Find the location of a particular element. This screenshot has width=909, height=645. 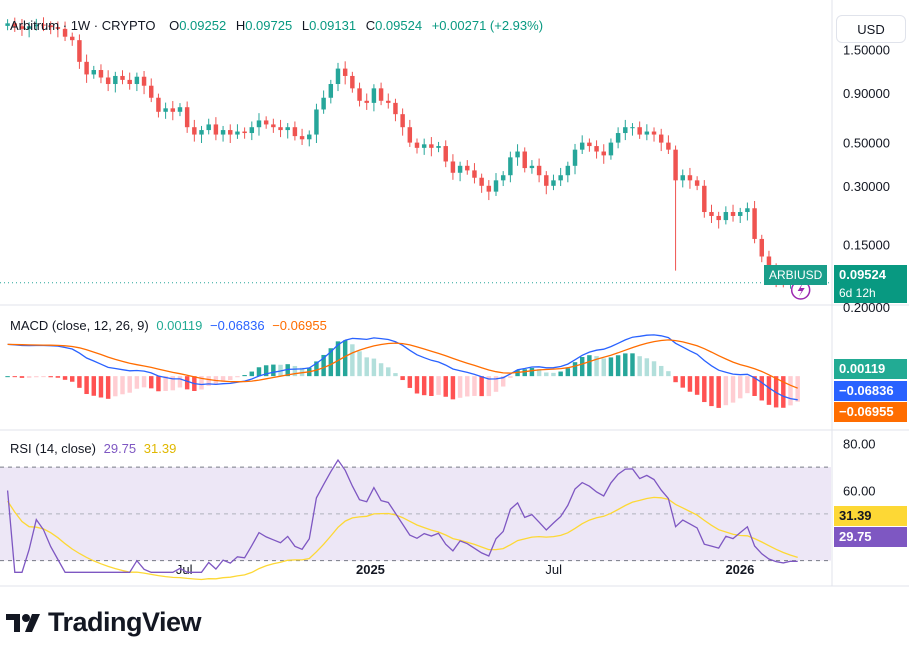

macd-signal-tag: −0.06955 is located at coordinates (870, 412).